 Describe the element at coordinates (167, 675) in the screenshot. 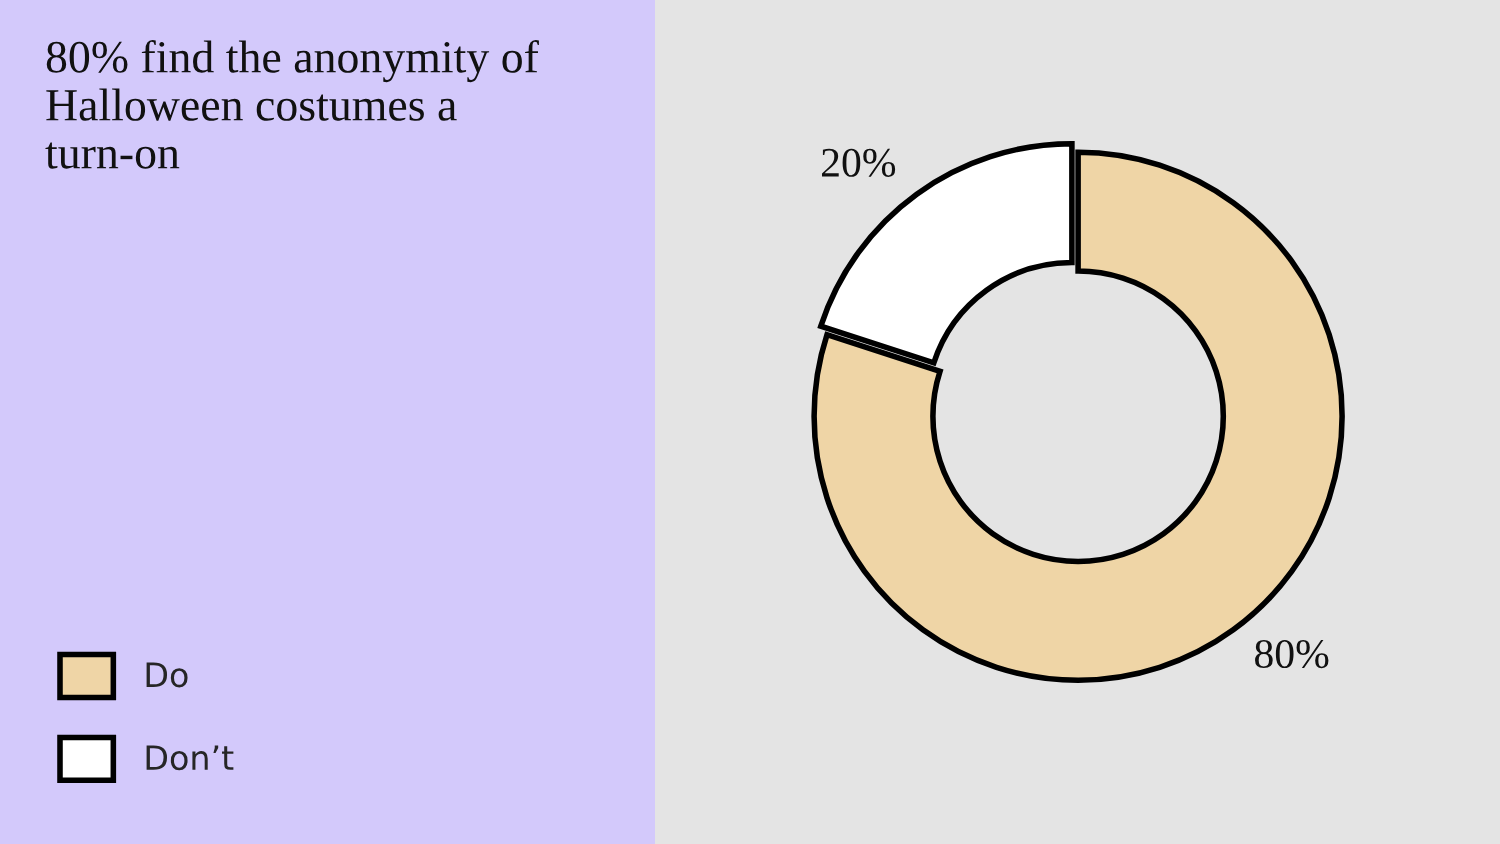

I see `legend-label: Do` at that location.